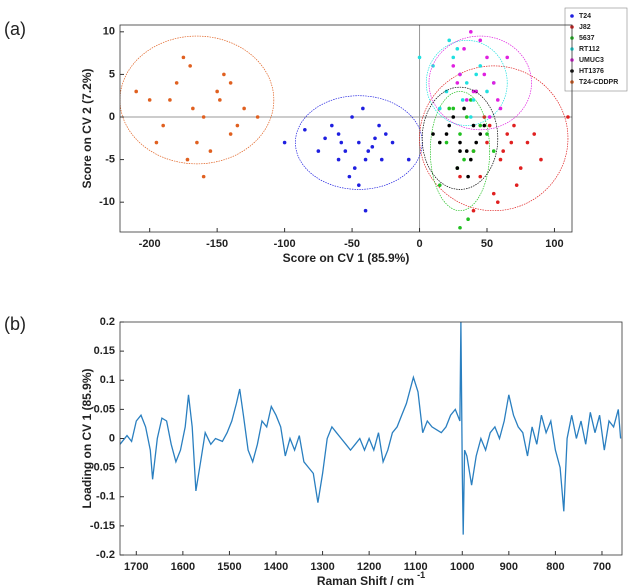 Image resolution: width=629 pixels, height=585 pixels. What do you see at coordinates (105, 555) in the screenshot?
I see `y-tick-label: -0.2` at bounding box center [105, 555].